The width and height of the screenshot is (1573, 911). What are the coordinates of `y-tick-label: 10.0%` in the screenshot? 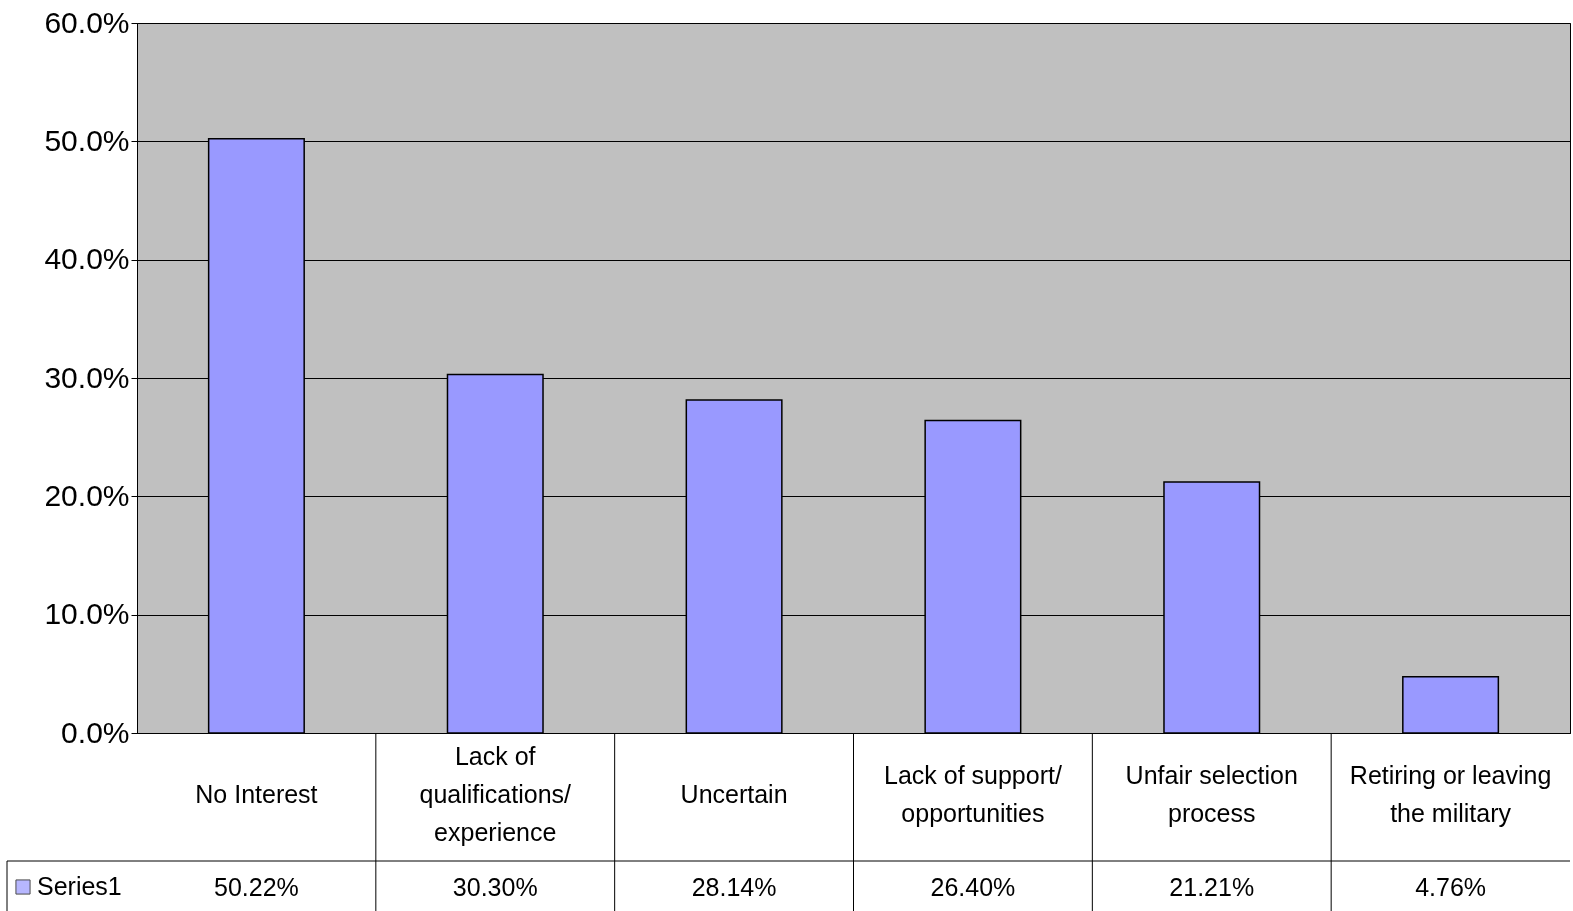 It's located at (87, 614).